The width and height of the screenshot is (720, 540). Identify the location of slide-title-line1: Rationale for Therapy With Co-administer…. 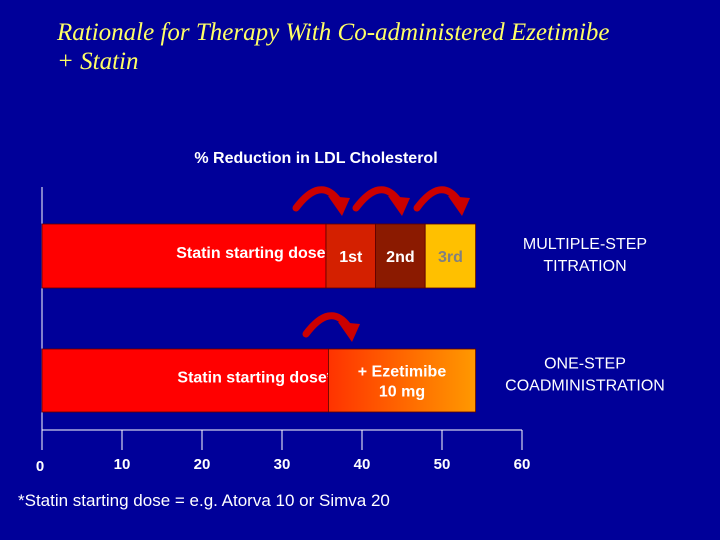
(333, 32).